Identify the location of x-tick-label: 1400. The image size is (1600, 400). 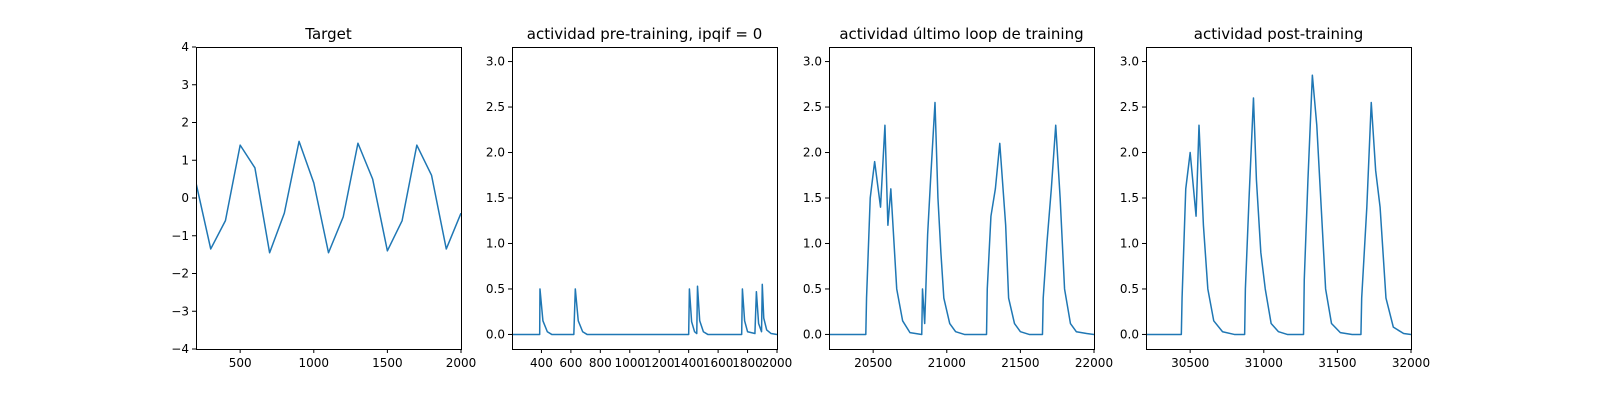
(688, 363).